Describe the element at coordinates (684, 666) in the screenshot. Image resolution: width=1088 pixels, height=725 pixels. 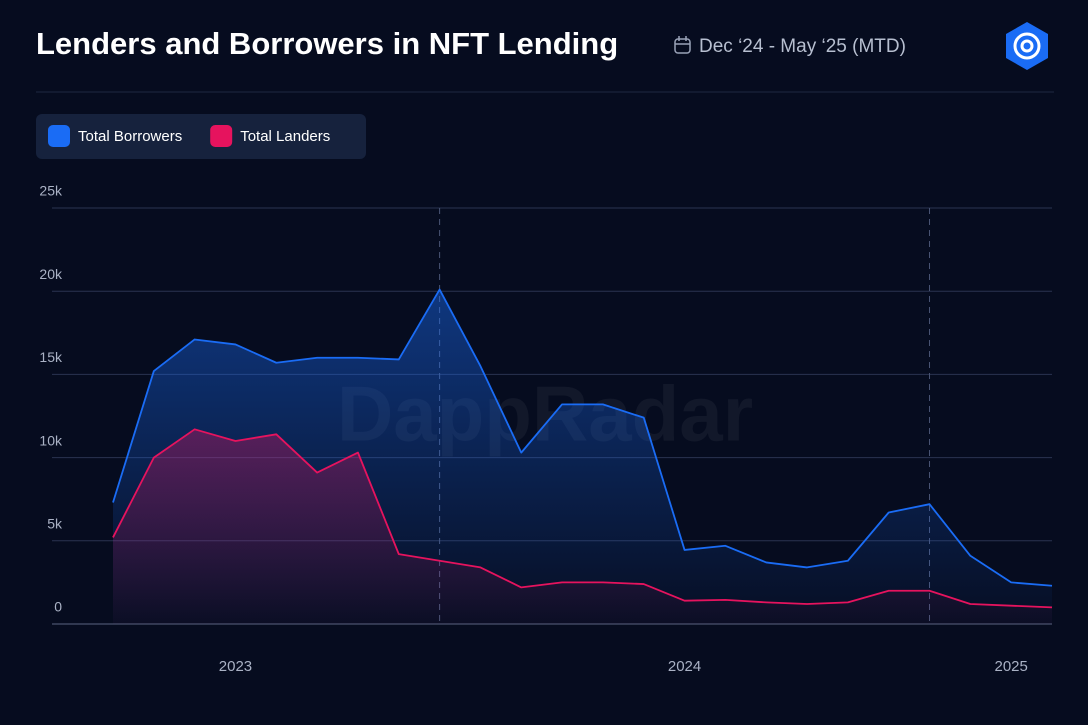
I see `x-tick-label: 2024` at that location.